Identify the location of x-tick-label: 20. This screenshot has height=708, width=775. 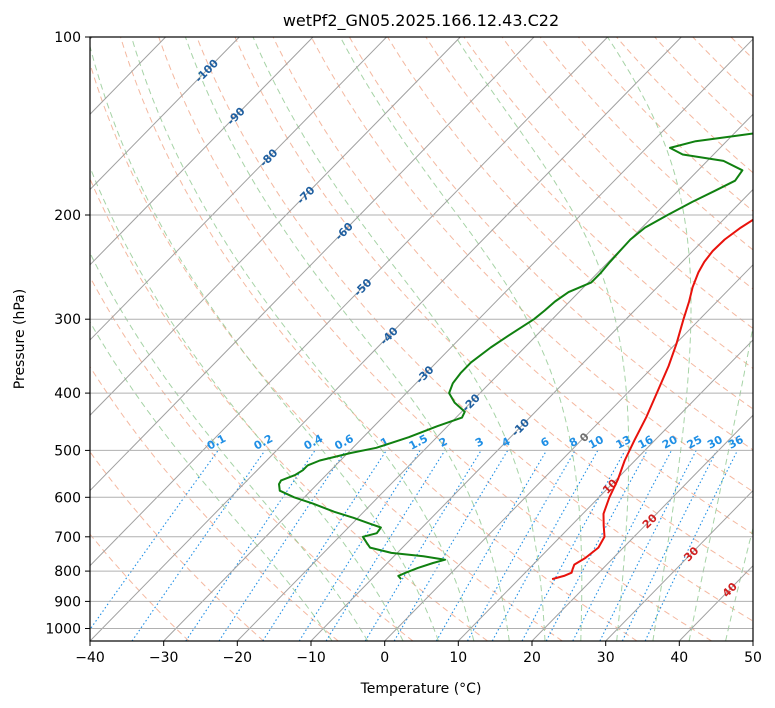
(532, 658).